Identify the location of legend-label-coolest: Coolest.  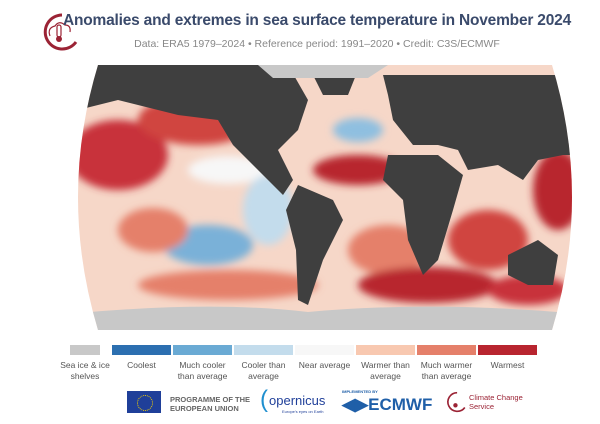
(141, 365).